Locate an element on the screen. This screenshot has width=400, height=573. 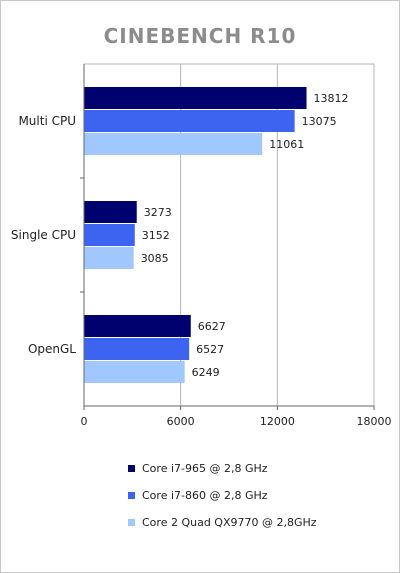
data-label: 3152 is located at coordinates (156, 235).